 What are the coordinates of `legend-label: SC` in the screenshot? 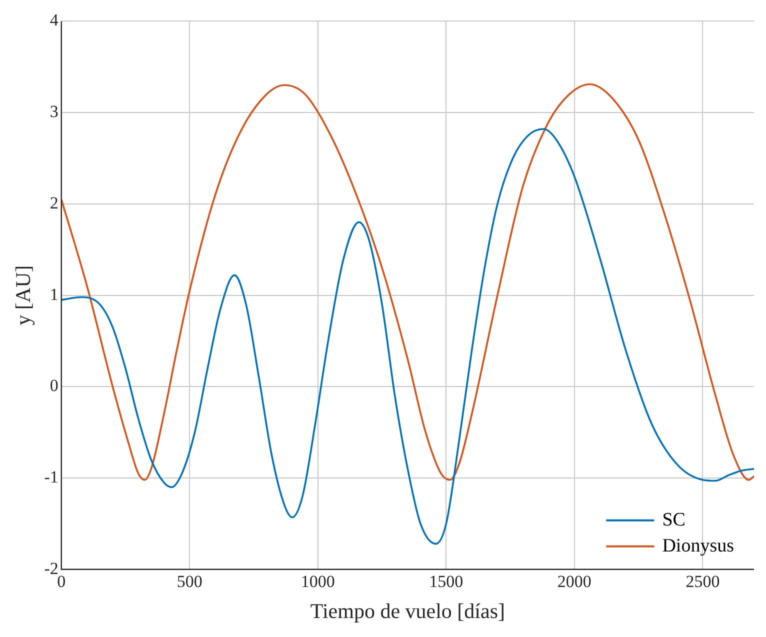 It's located at (674, 519).